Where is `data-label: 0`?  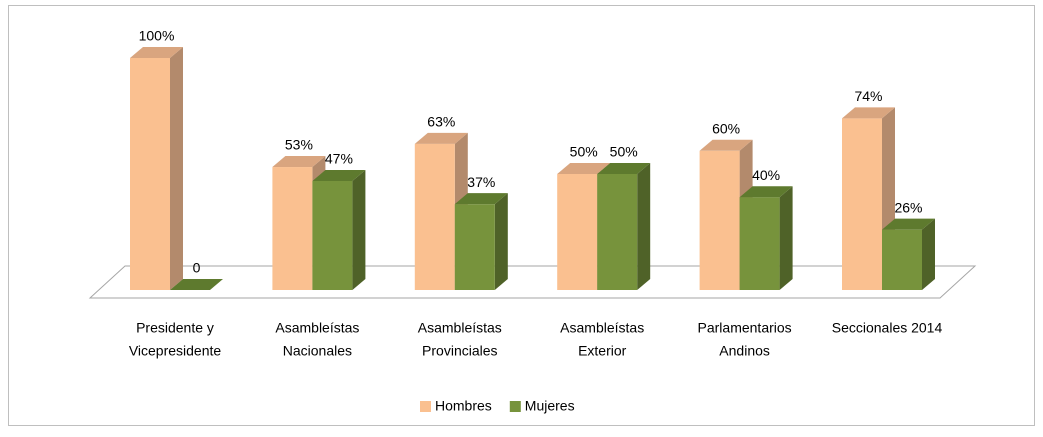
data-label: 0 is located at coordinates (197, 268).